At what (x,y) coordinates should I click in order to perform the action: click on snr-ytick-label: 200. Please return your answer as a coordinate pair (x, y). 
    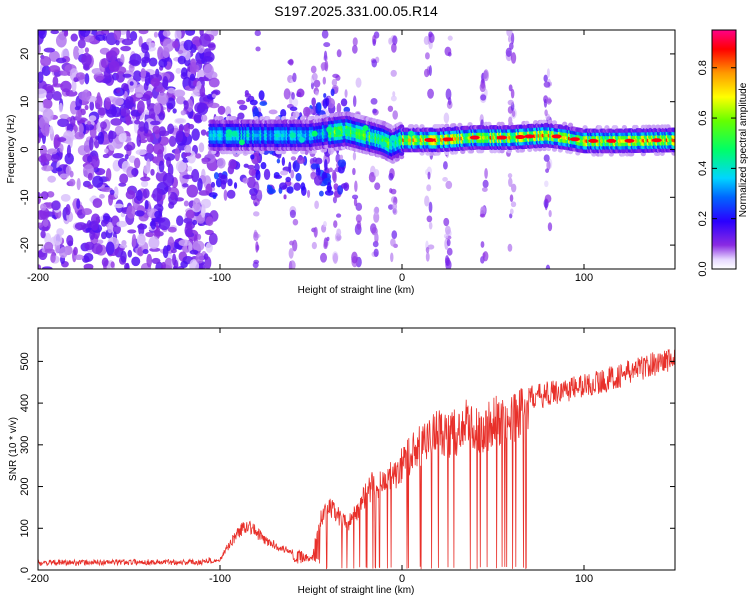
    Looking at the image, I should click on (25, 486).